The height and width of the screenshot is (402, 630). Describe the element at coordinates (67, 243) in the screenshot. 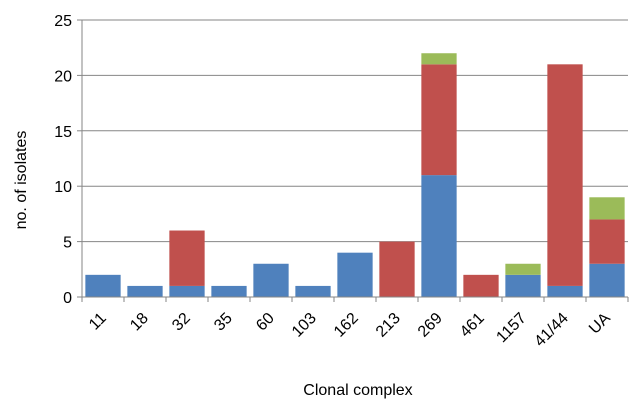

I see `y-tick-label: 5` at that location.